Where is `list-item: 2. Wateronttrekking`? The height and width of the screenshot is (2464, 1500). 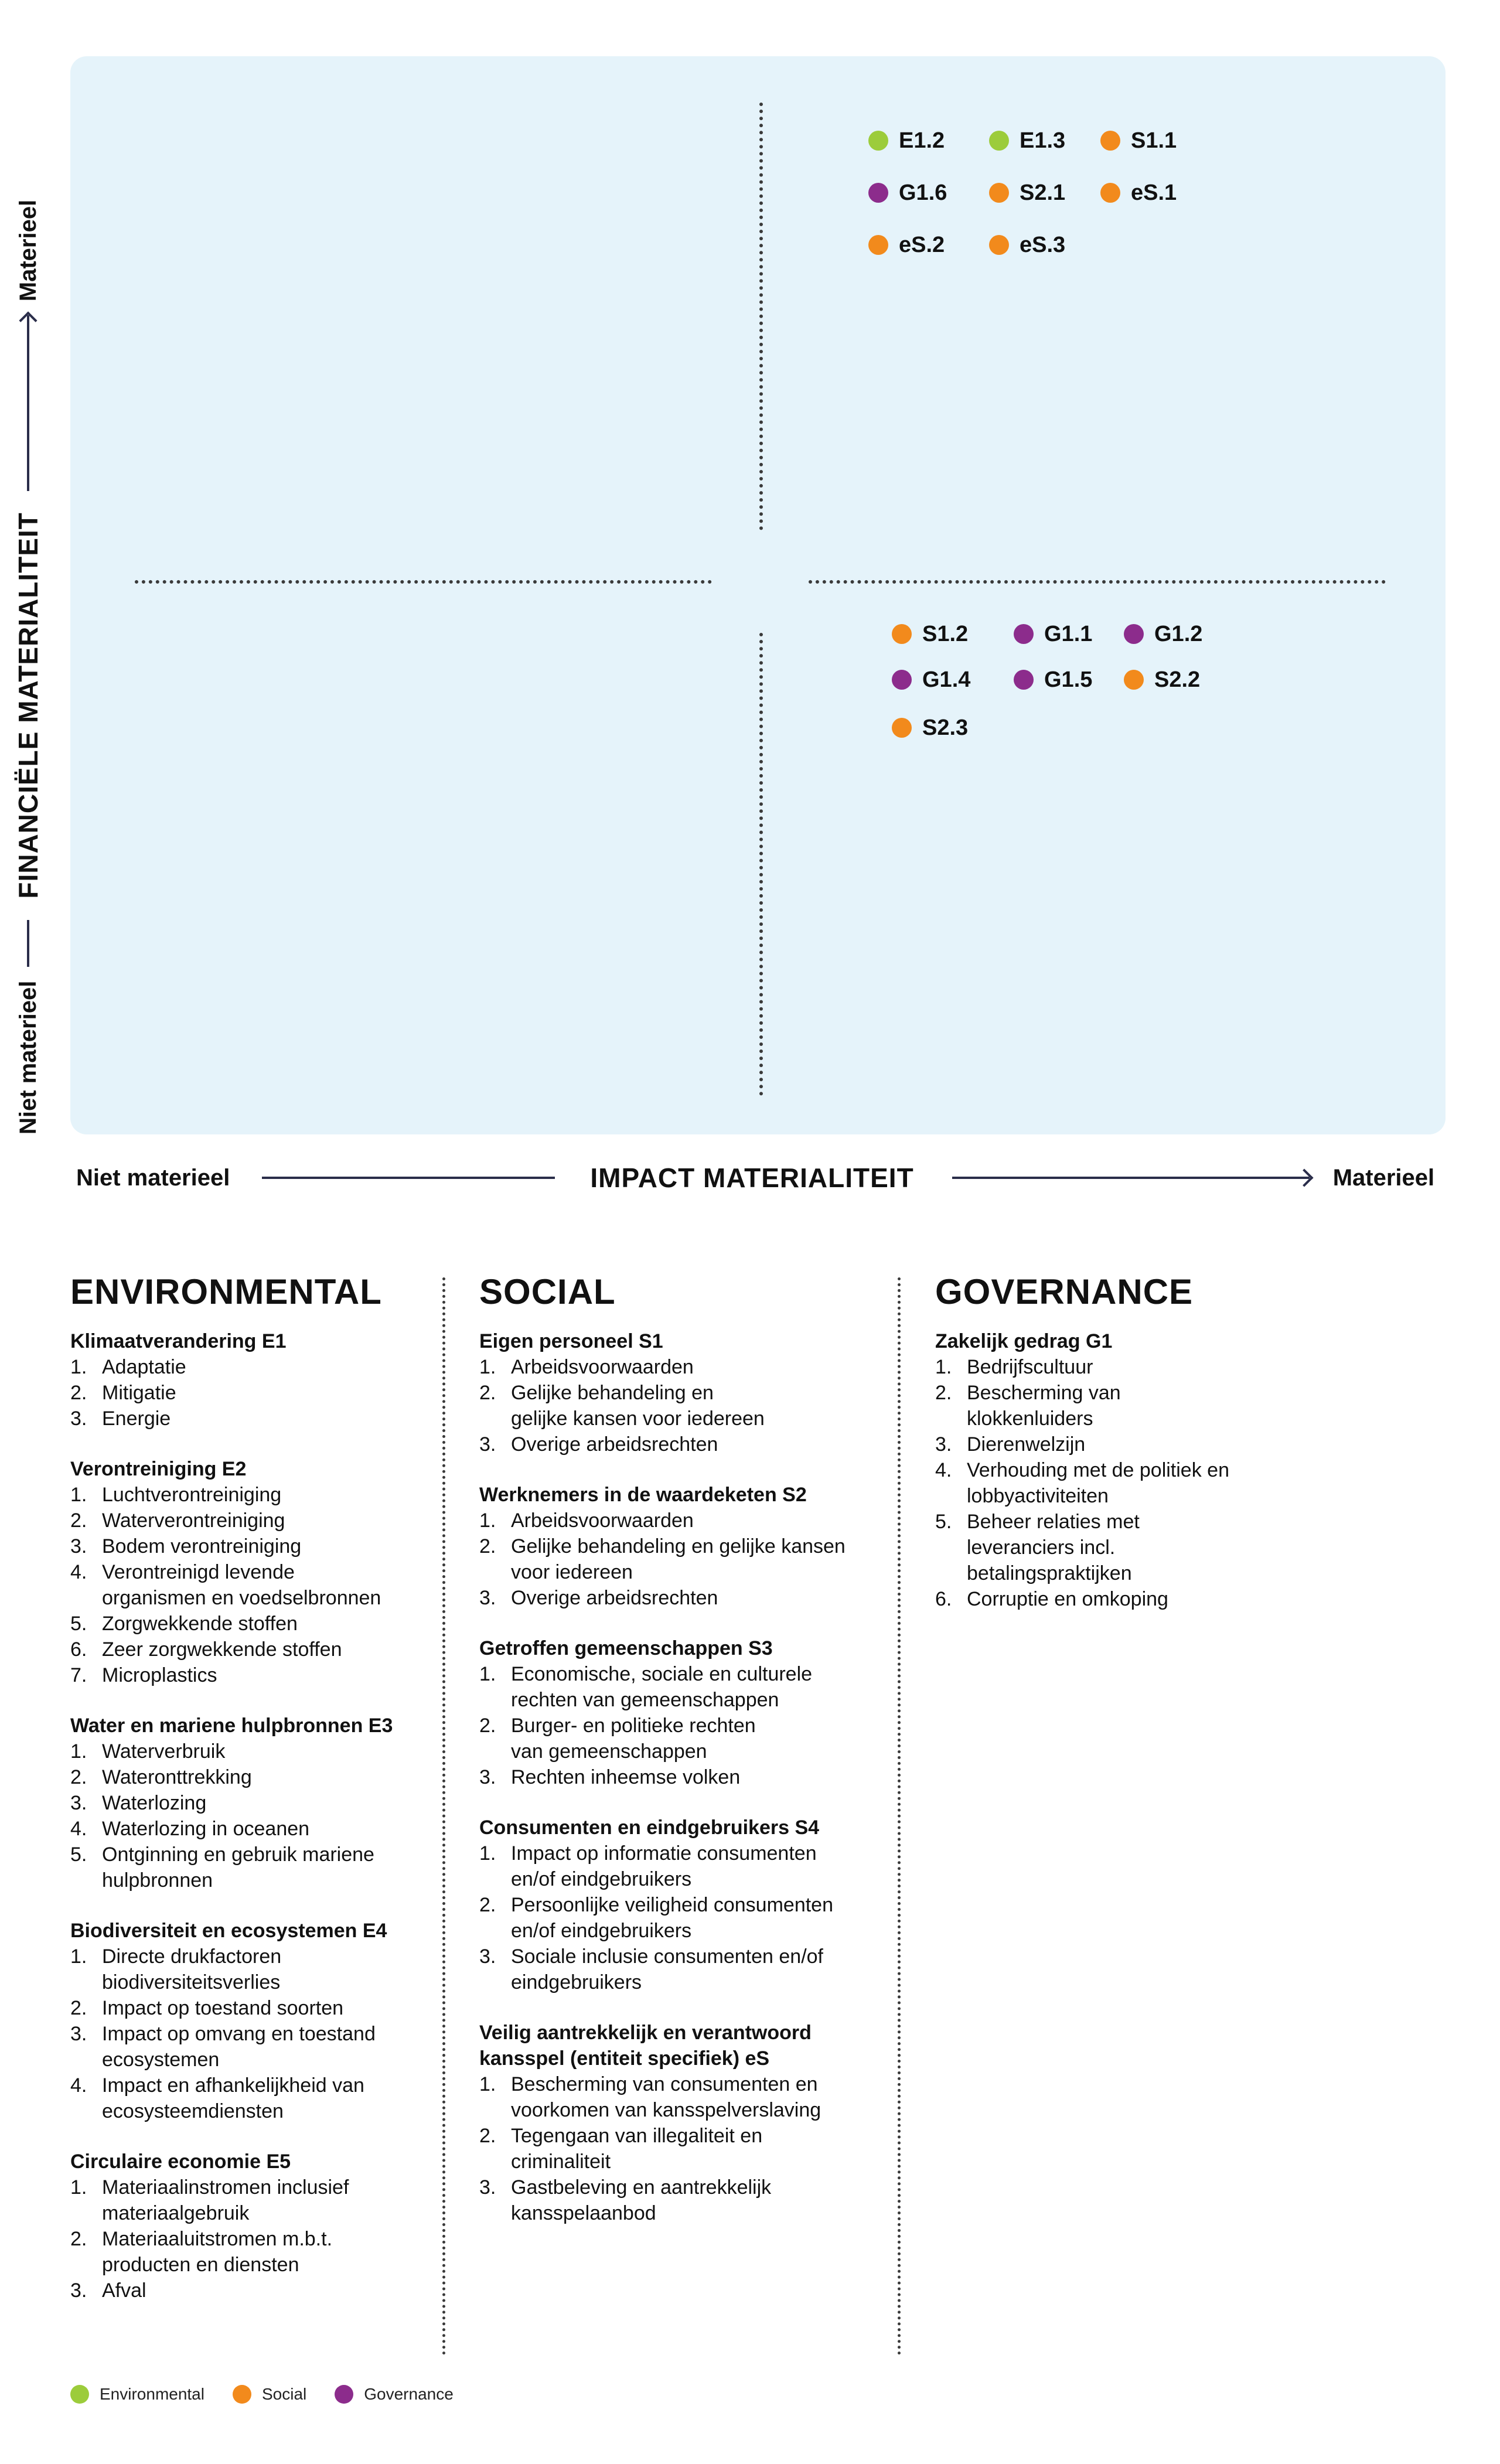 list-item: 2. Wateronttrekking is located at coordinates (252, 1777).